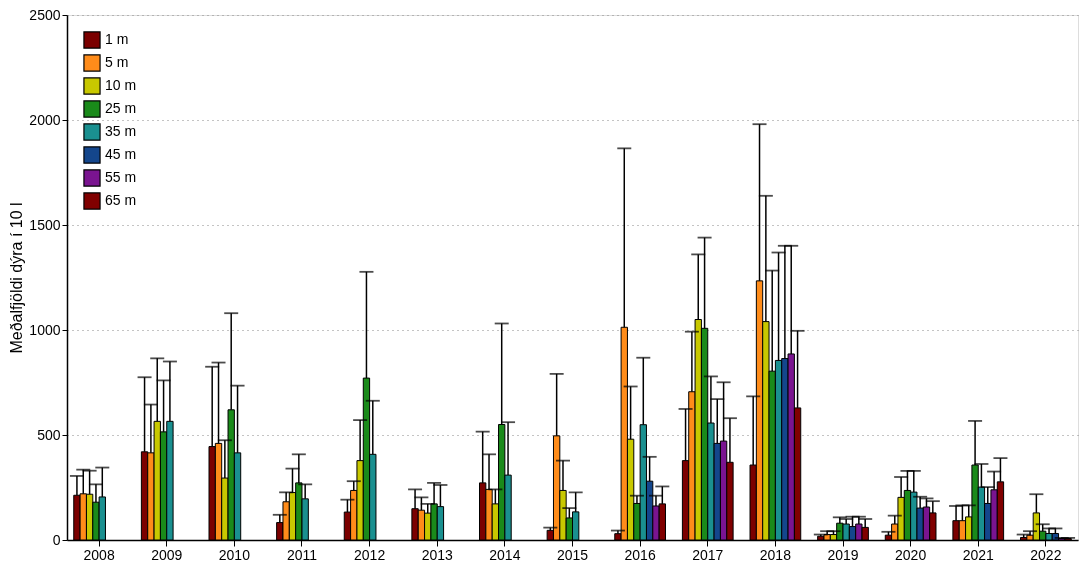 The image size is (1086, 570). I want to click on legend-label: 10 m, so click(121, 85).